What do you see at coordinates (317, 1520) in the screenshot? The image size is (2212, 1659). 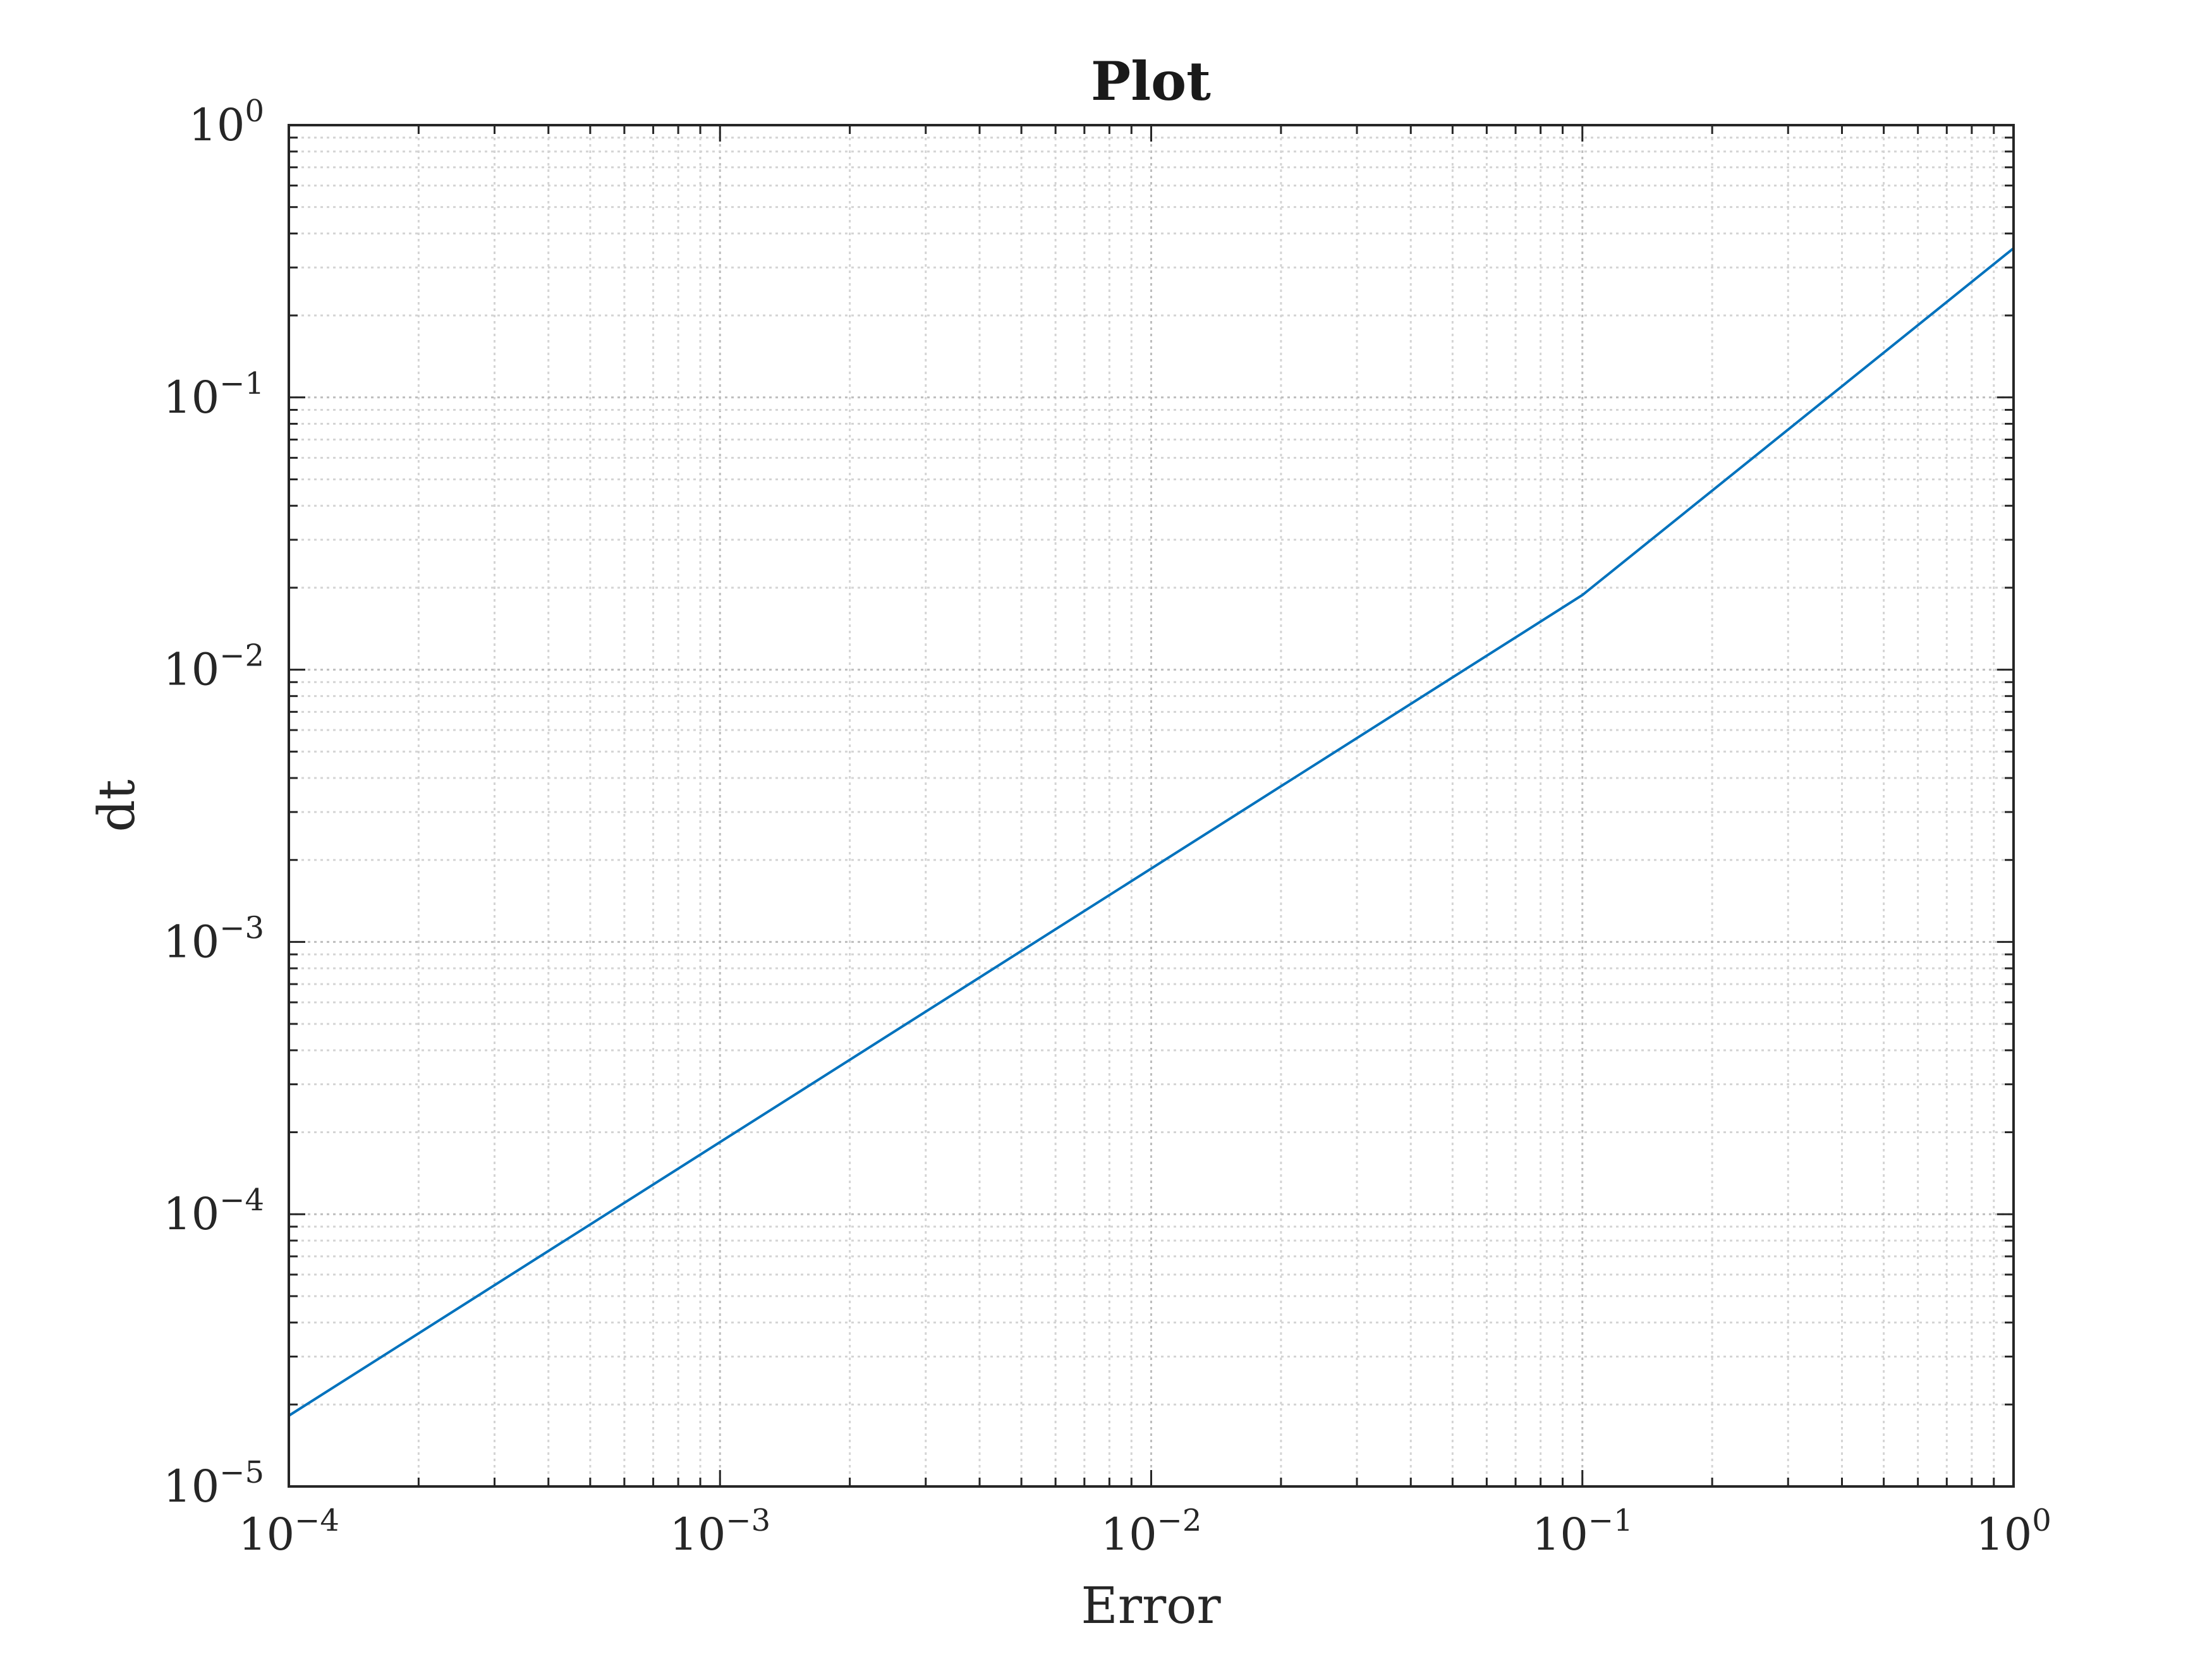 I see `x-tick-label-exponent: −4` at bounding box center [317, 1520].